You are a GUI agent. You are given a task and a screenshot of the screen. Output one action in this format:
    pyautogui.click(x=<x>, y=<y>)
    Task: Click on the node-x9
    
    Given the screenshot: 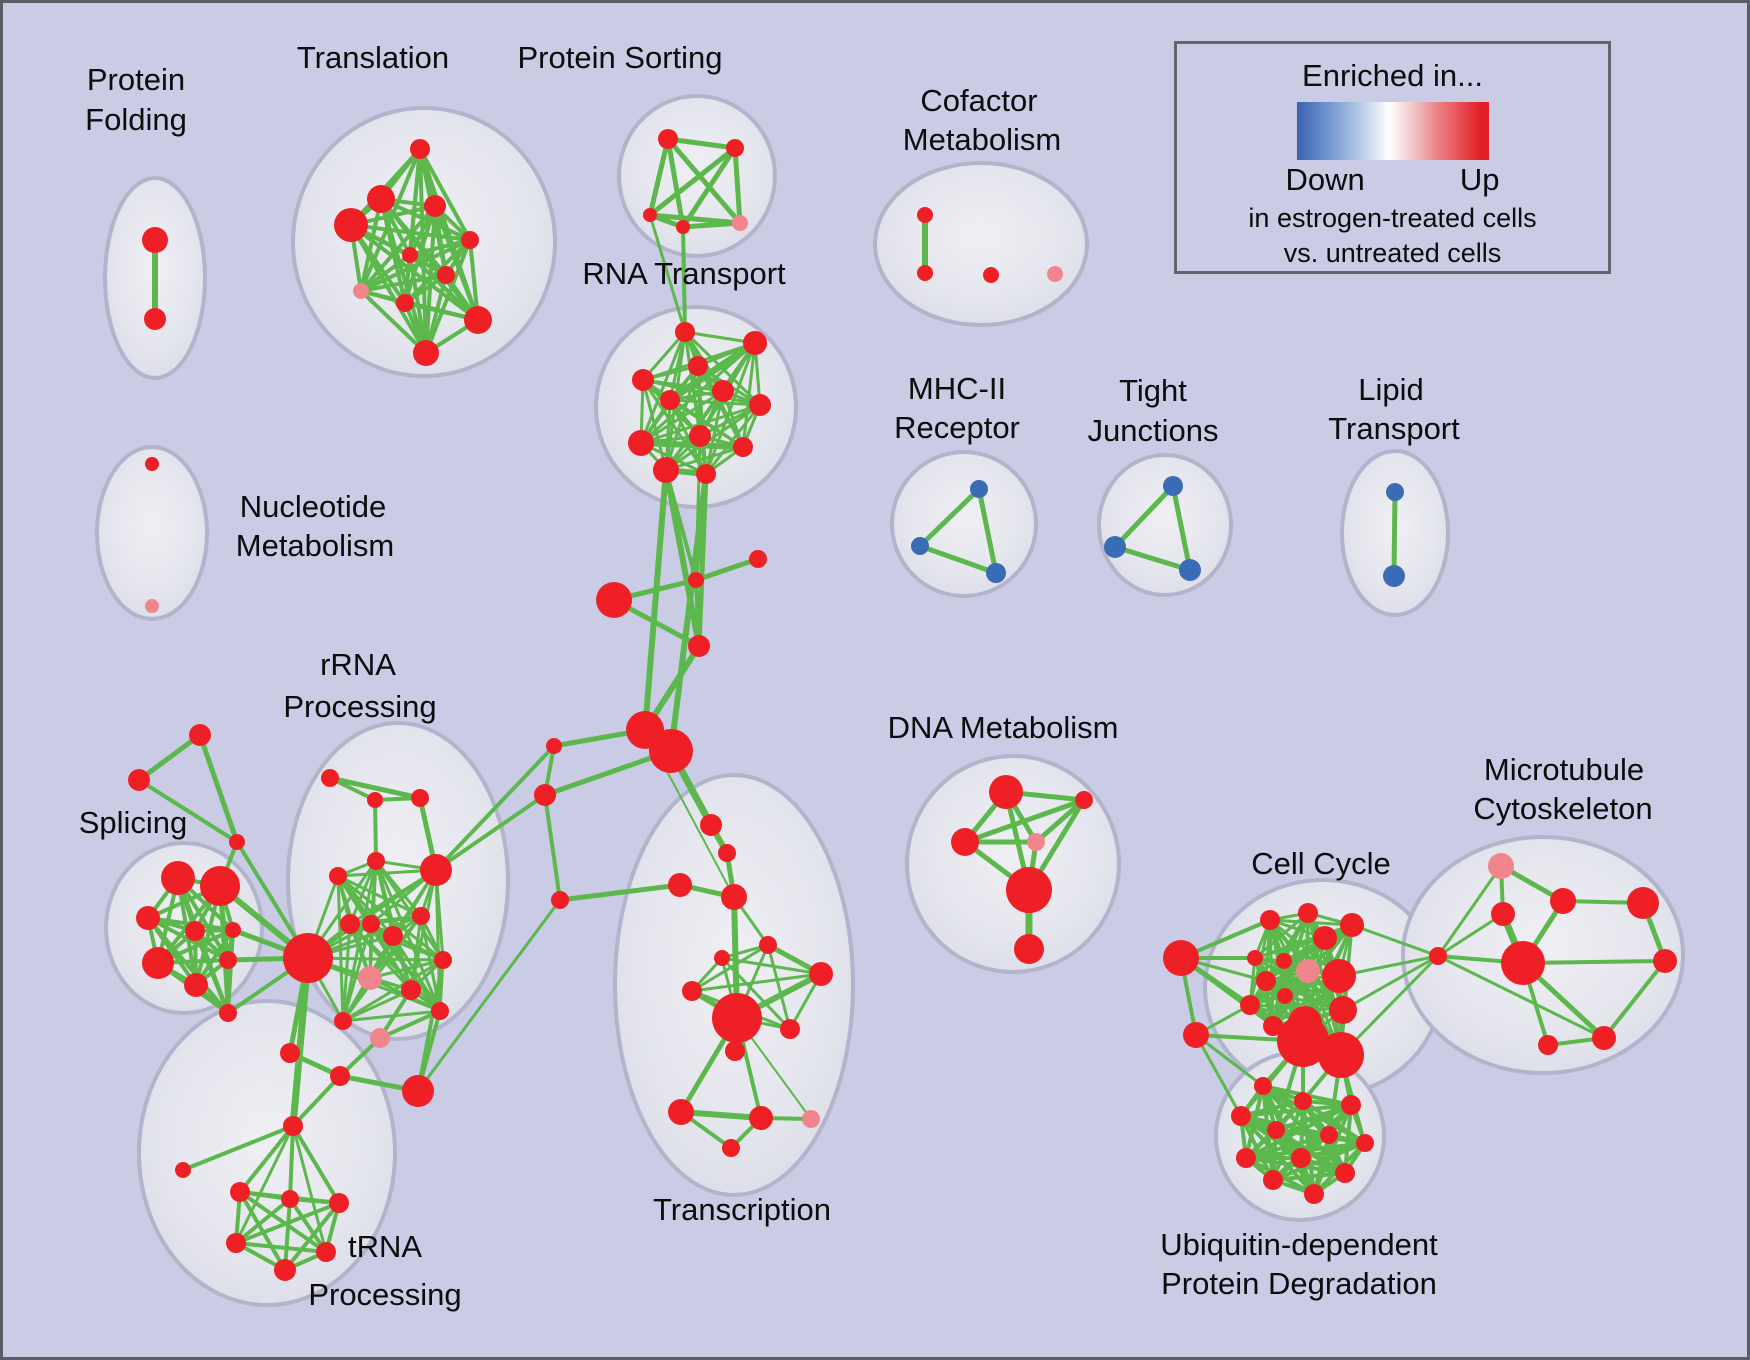 What is the action you would take?
    pyautogui.click(x=692, y=991)
    